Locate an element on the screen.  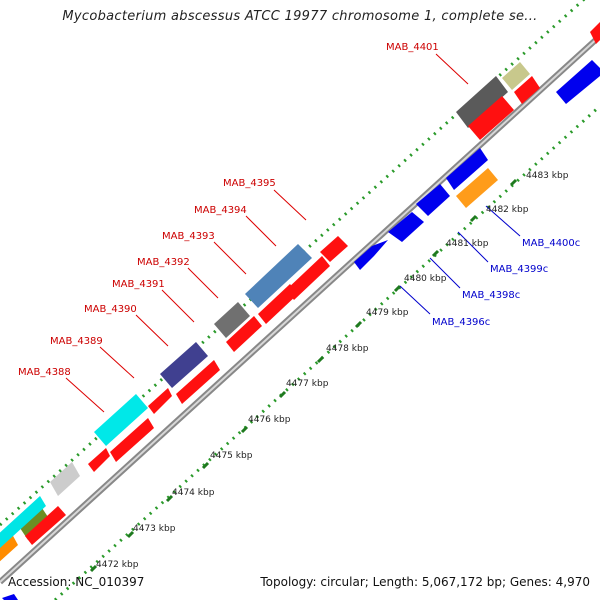
tick-label: 4473 kbp is located at coordinates (154, 529).